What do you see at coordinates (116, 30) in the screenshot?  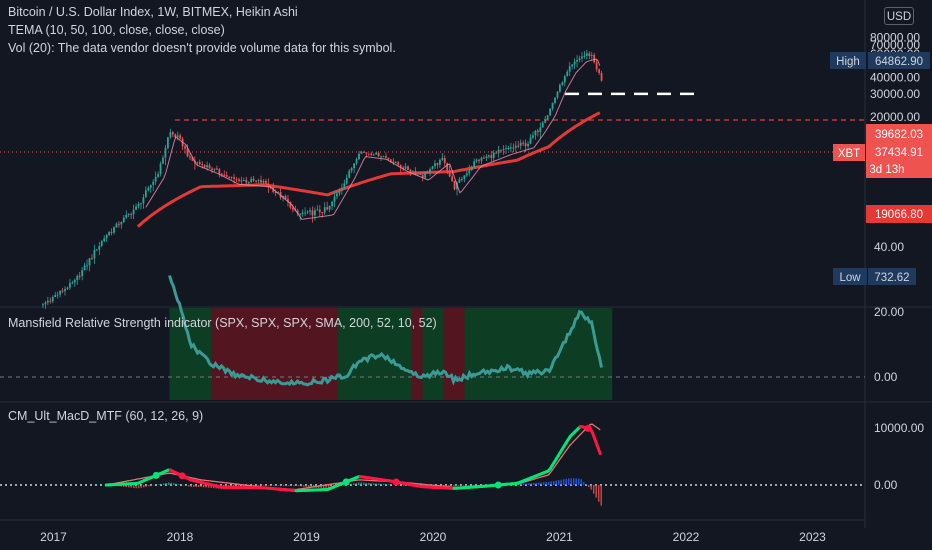 I see `tema-legend: TEMA (10, 50, 100, close, close, close)` at bounding box center [116, 30].